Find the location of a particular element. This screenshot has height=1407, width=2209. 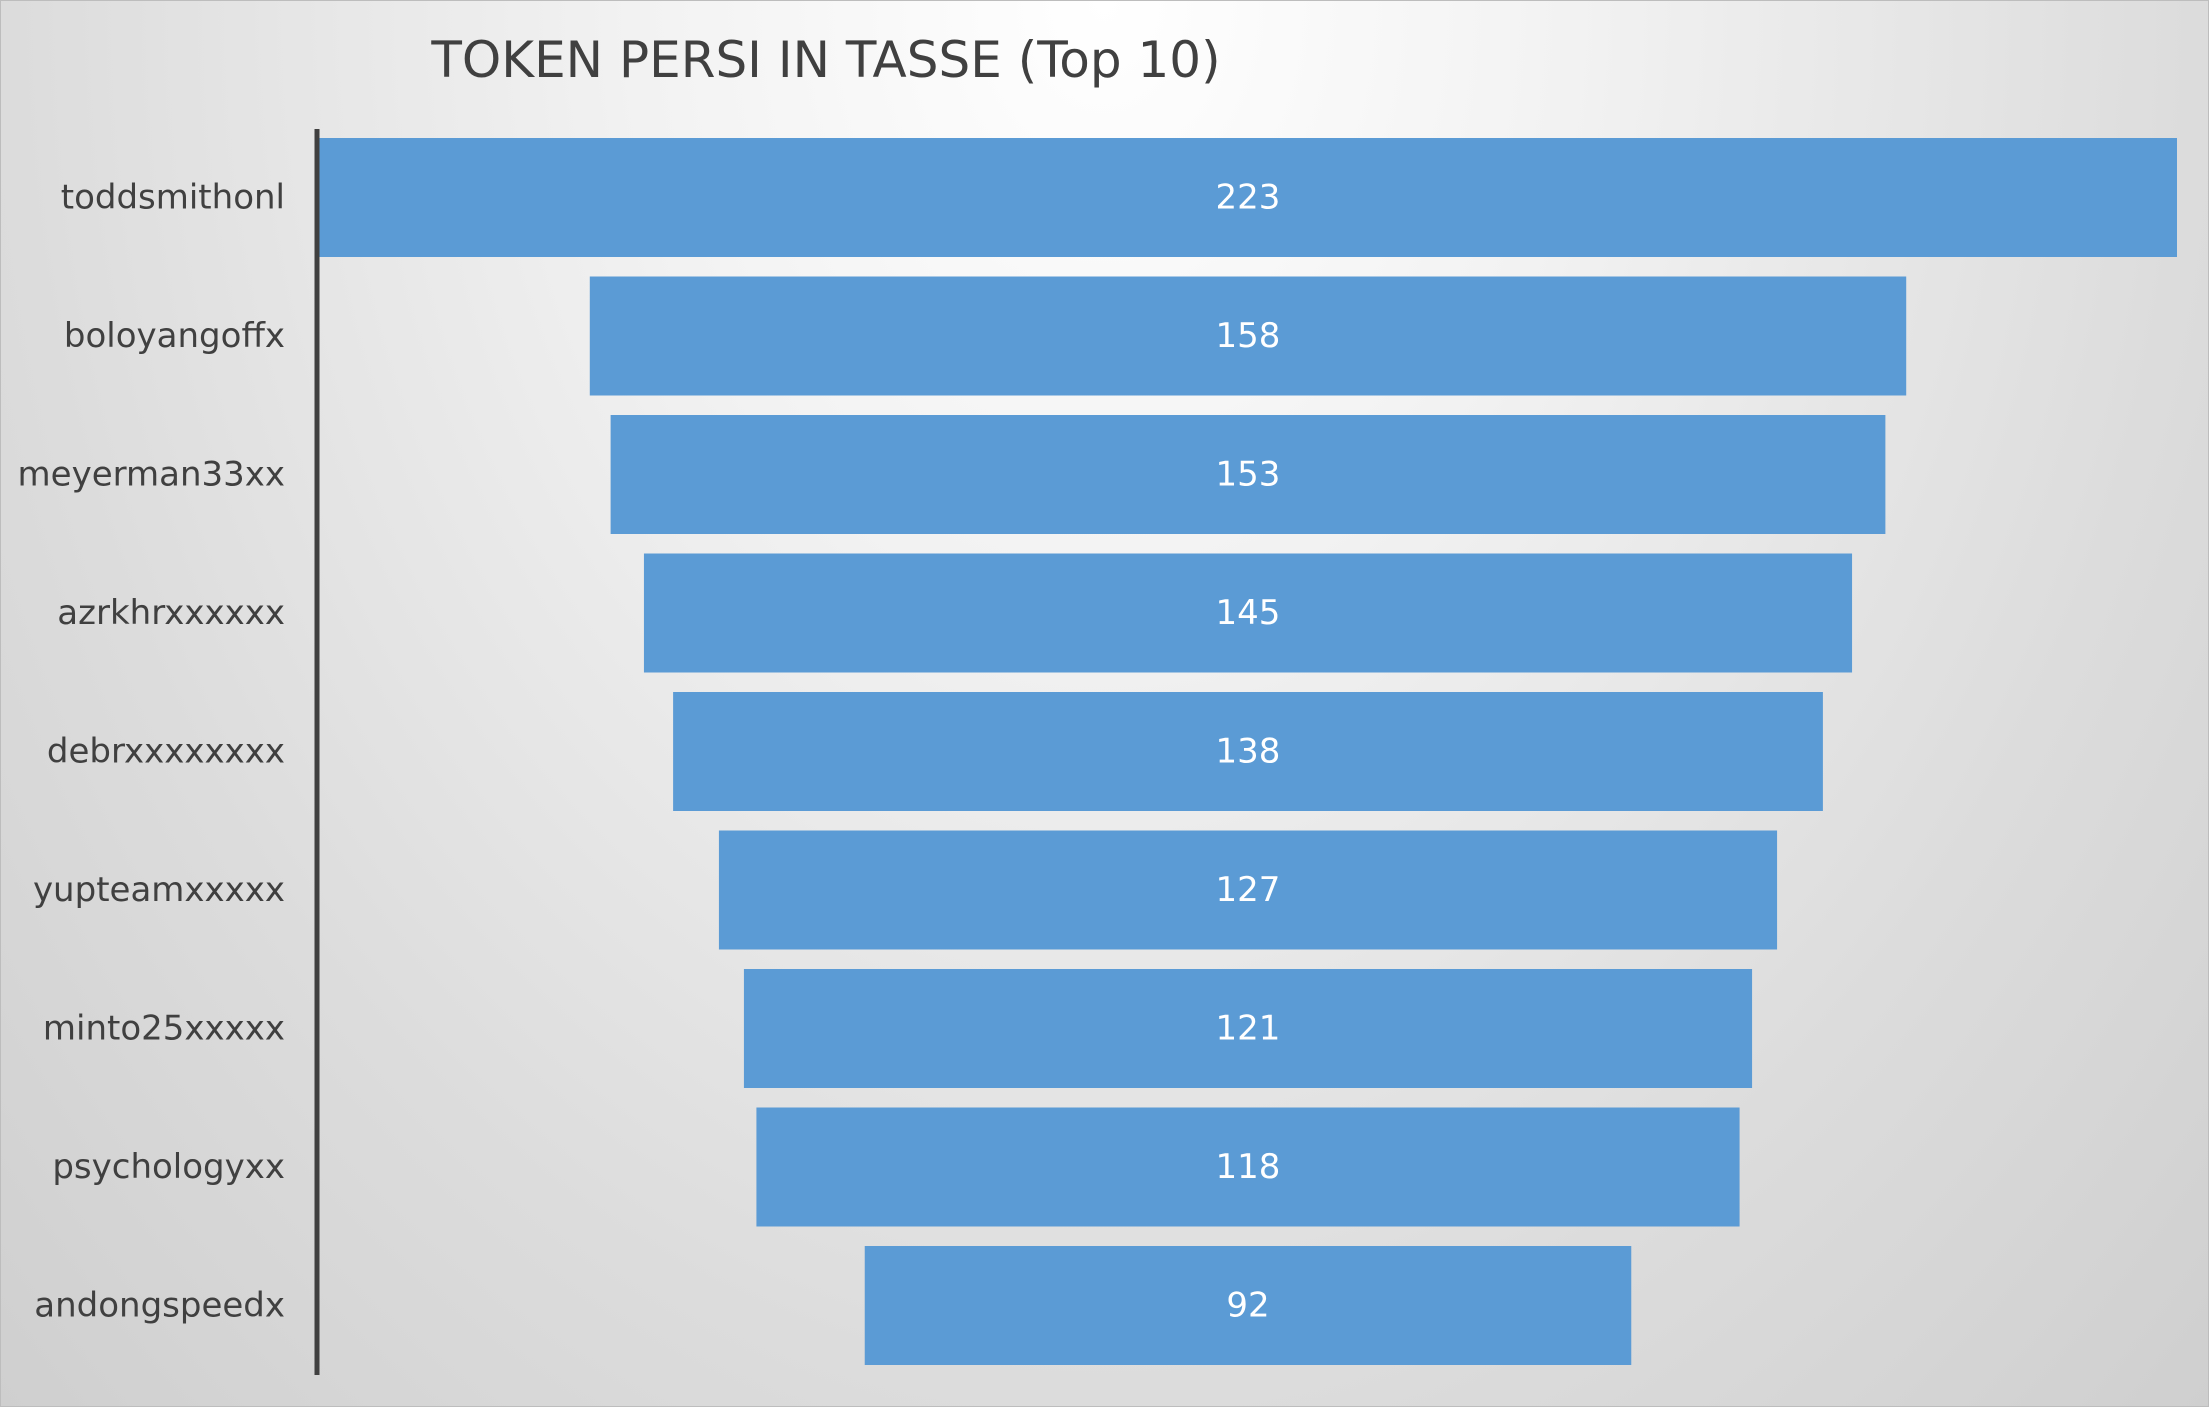

category-label: minto25xxxxx is located at coordinates (164, 1029).